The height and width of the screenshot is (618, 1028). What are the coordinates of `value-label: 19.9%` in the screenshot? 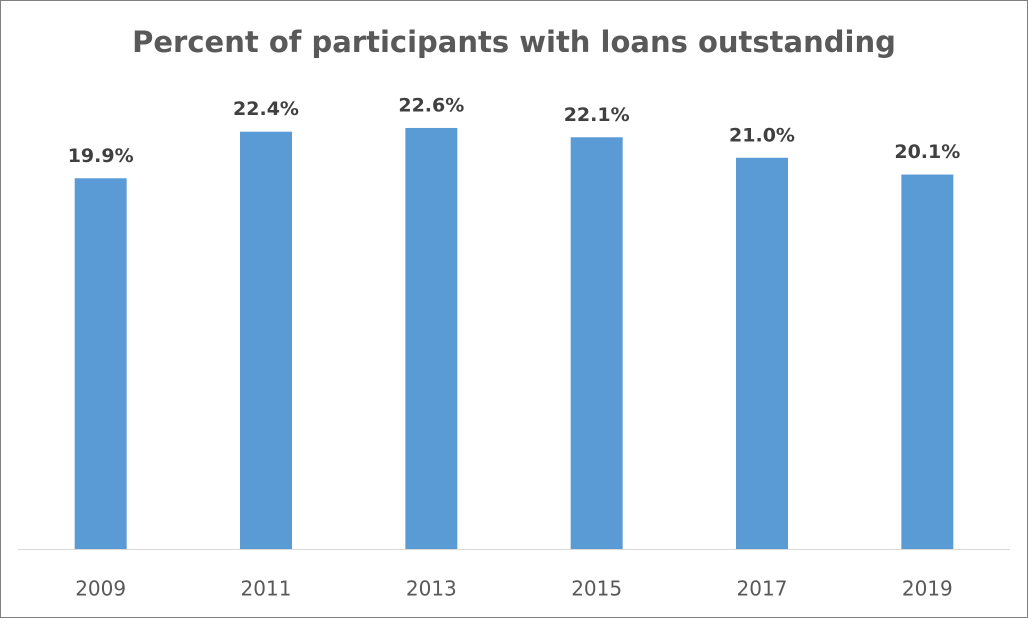 It's located at (101, 156).